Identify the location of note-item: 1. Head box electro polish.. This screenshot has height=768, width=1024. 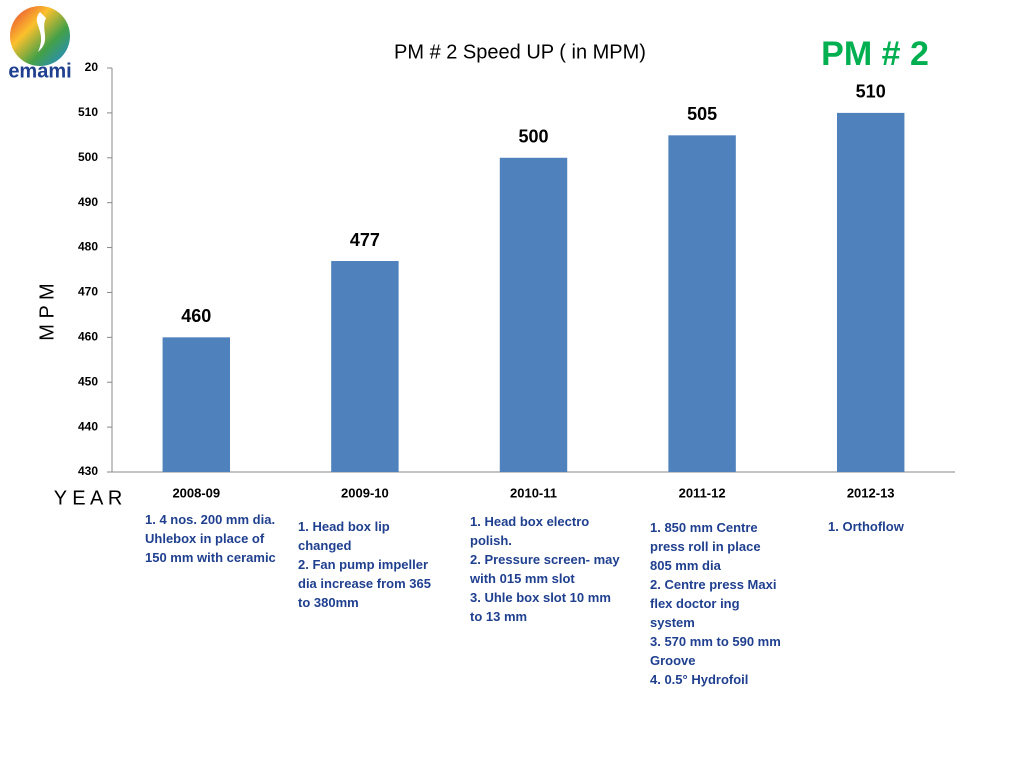
(530, 531).